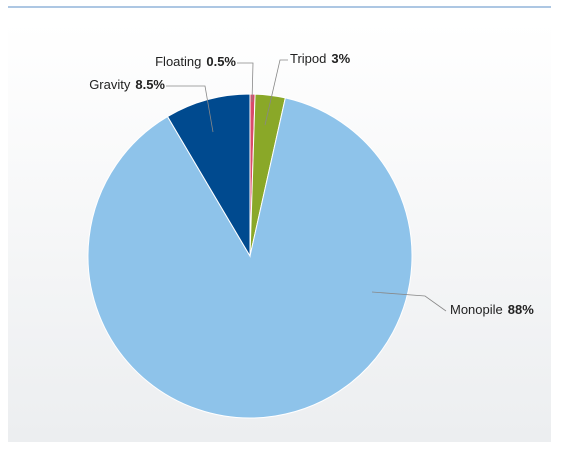 The image size is (571, 456). What do you see at coordinates (340, 58) in the screenshot?
I see `value-label: 3%` at bounding box center [340, 58].